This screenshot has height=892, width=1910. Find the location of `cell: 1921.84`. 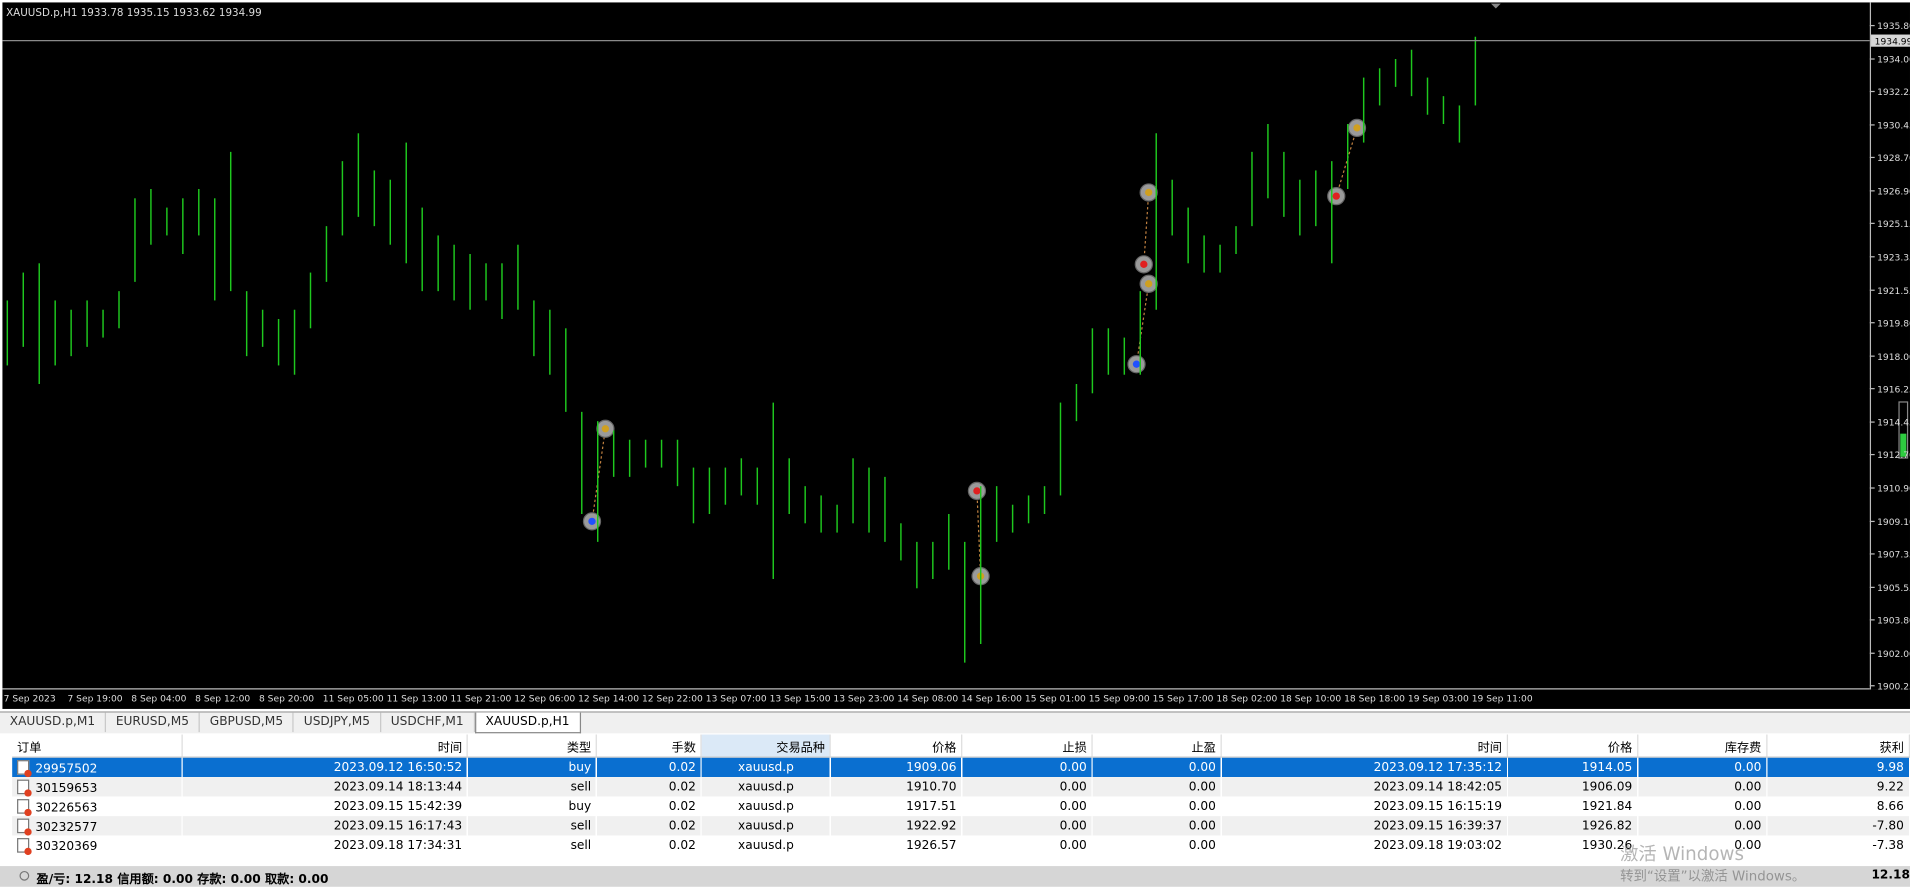

cell: 1921.84 is located at coordinates (1607, 806).